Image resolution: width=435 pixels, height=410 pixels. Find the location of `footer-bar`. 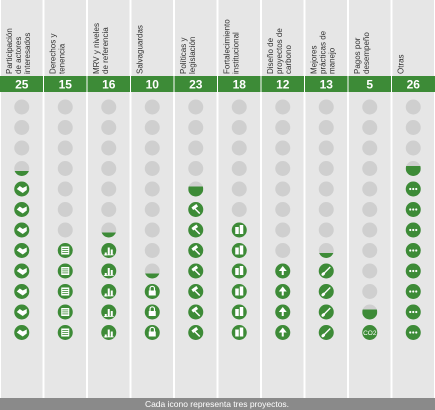

footer-bar is located at coordinates (217, 404).